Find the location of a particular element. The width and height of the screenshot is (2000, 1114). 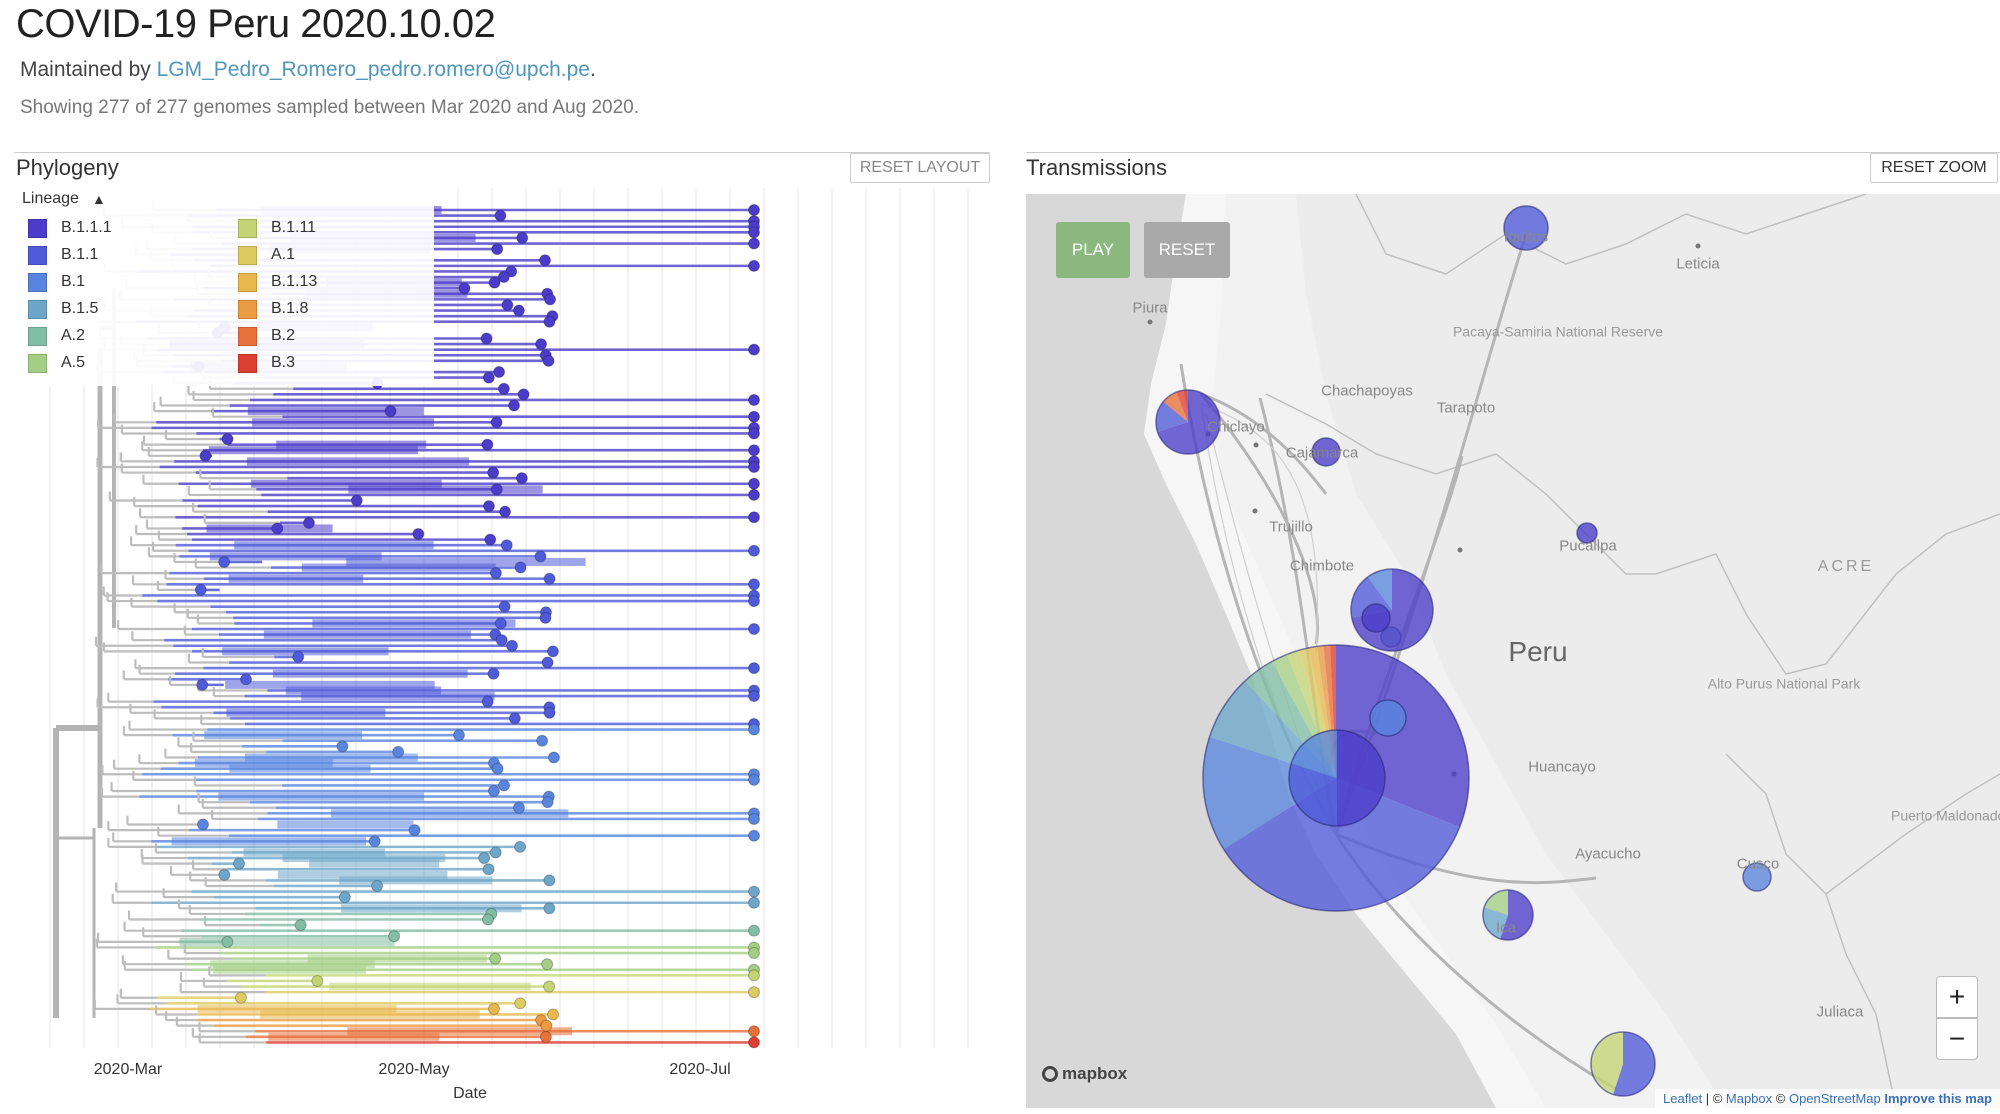

bubble-lima-east is located at coordinates (1388, 718).